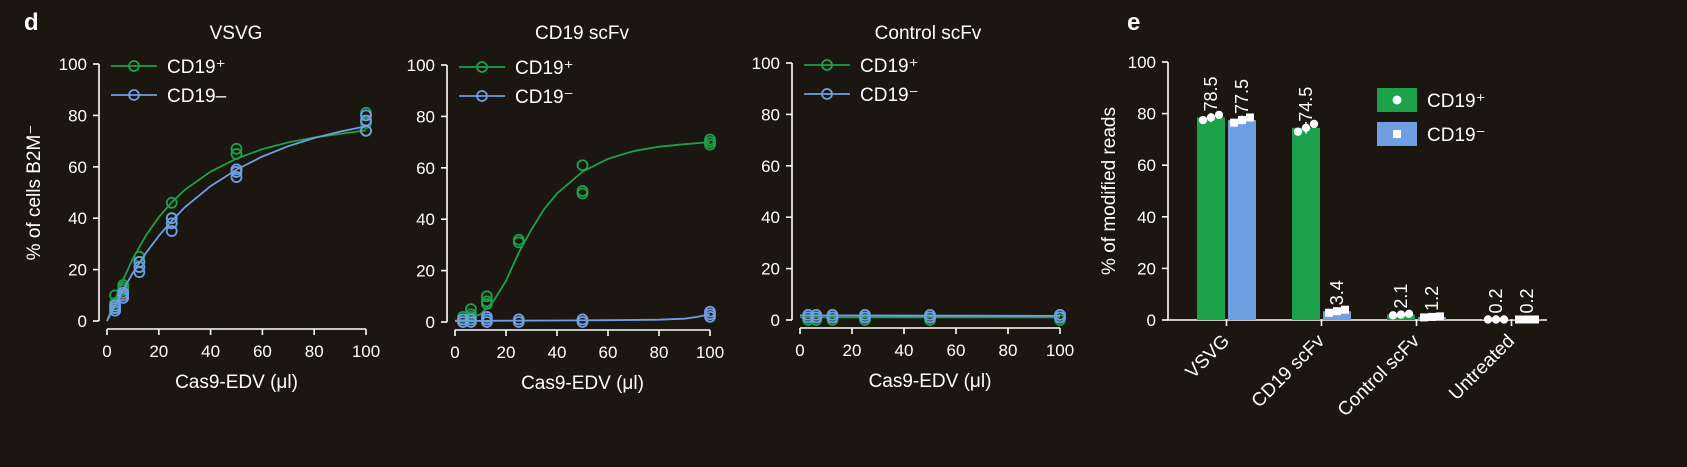 The image size is (1687, 467). I want to click on chart-title: Control scFv, so click(928, 33).